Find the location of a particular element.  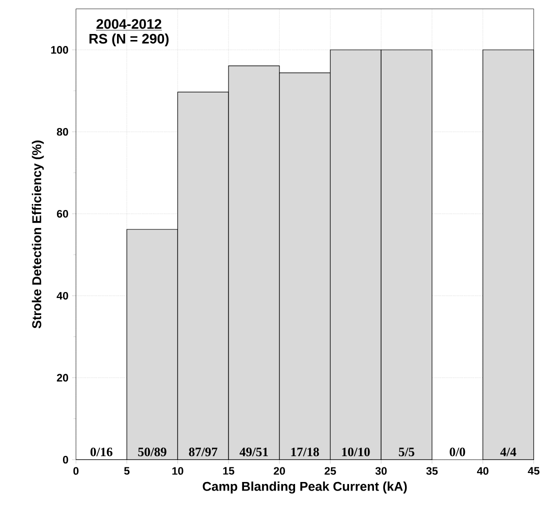

annotation: 5/5 is located at coordinates (406, 452).